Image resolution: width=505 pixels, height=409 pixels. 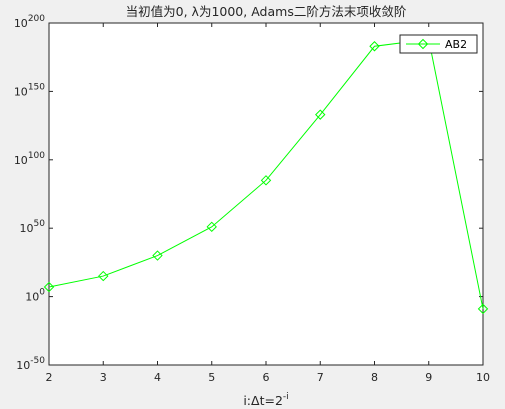 I want to click on x-tick-labels: 2 3 4 5 6 7 8 9 10, so click(x=268, y=377).